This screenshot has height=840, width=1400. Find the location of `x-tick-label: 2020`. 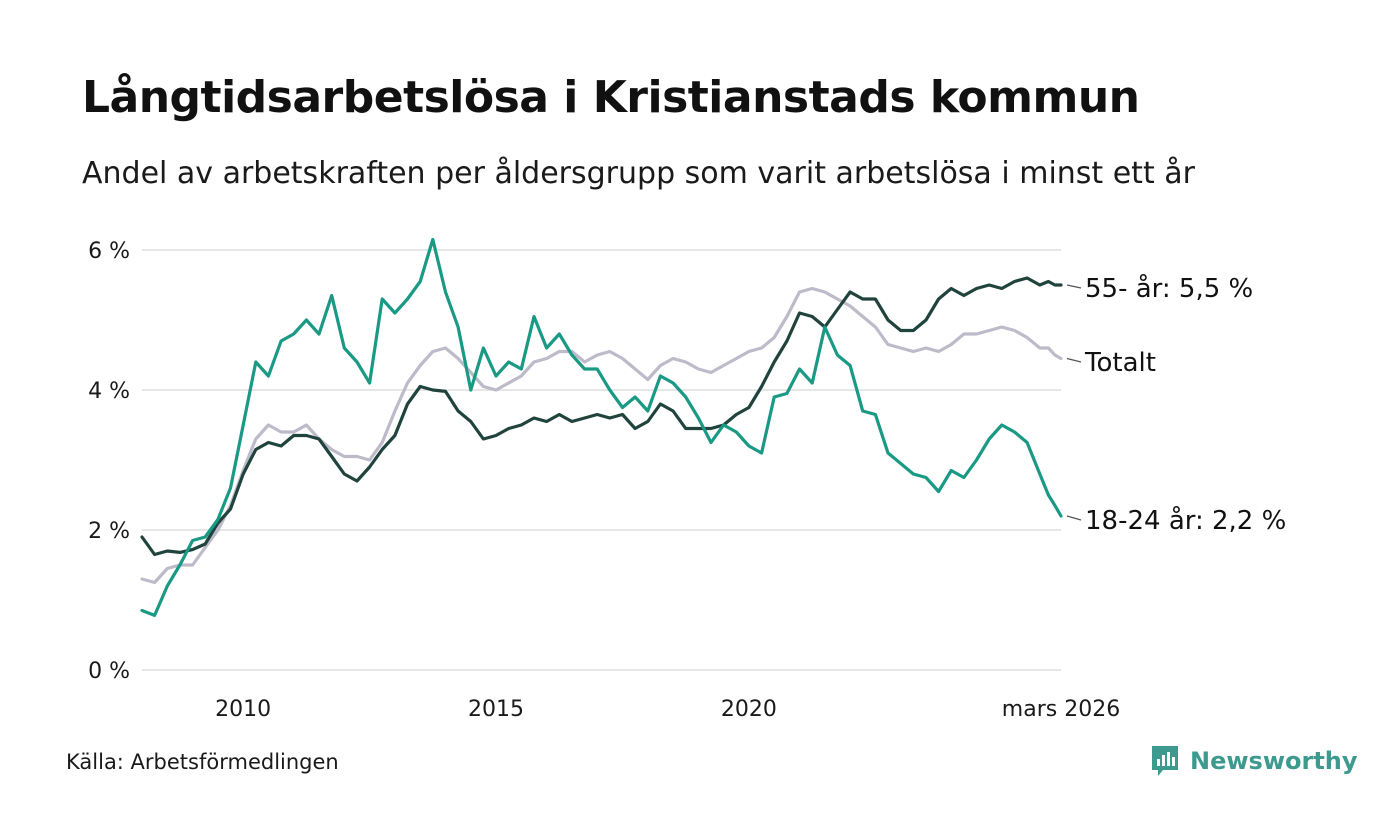

x-tick-label: 2020 is located at coordinates (749, 709).